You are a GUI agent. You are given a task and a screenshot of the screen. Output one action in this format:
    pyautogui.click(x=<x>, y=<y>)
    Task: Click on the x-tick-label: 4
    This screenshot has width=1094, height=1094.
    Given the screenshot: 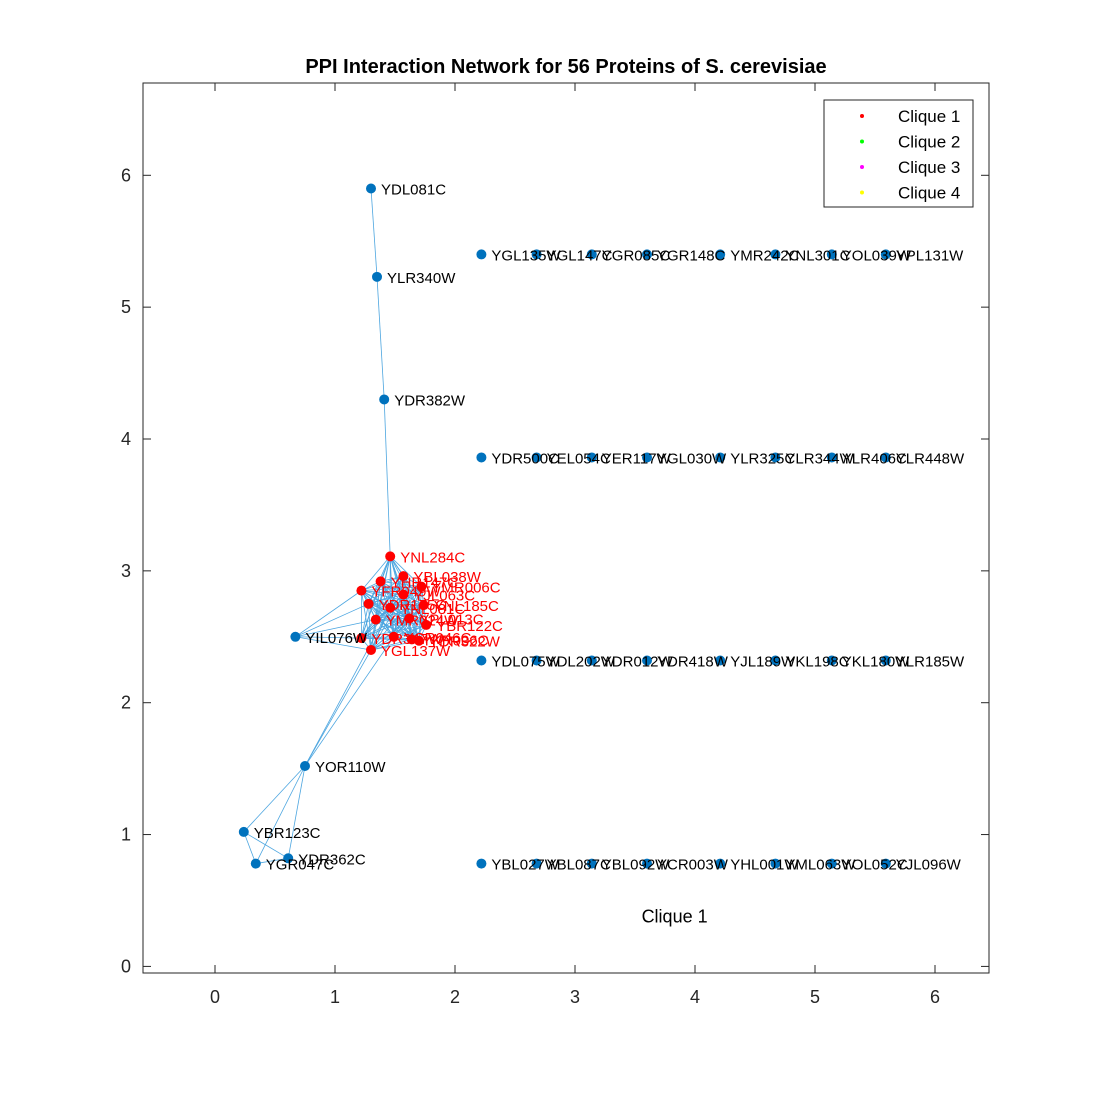 What is the action you would take?
    pyautogui.click(x=695, y=997)
    